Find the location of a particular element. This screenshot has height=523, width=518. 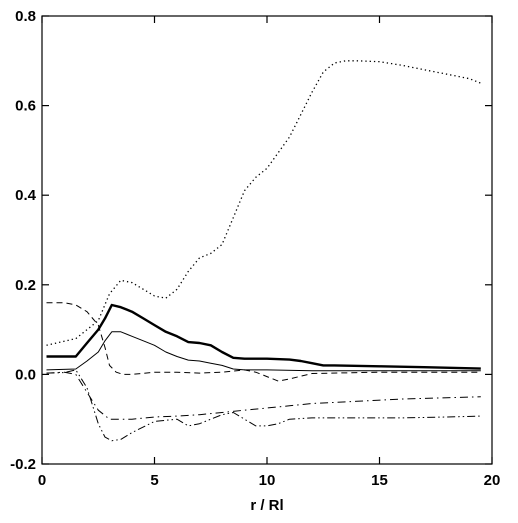

x-axis-title: r / Rl is located at coordinates (266, 505).